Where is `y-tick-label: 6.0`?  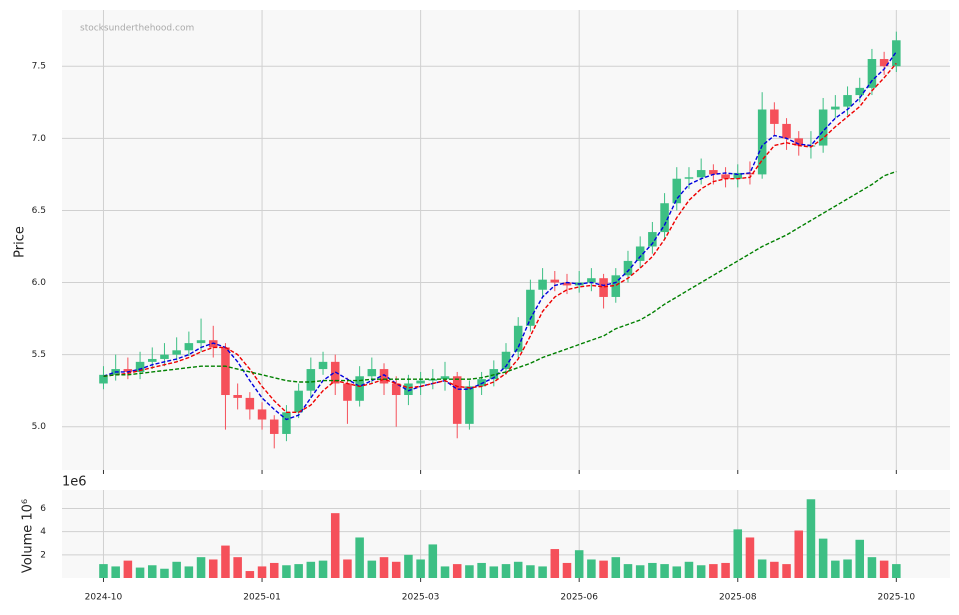
y-tick-label: 6.0 is located at coordinates (39, 283).